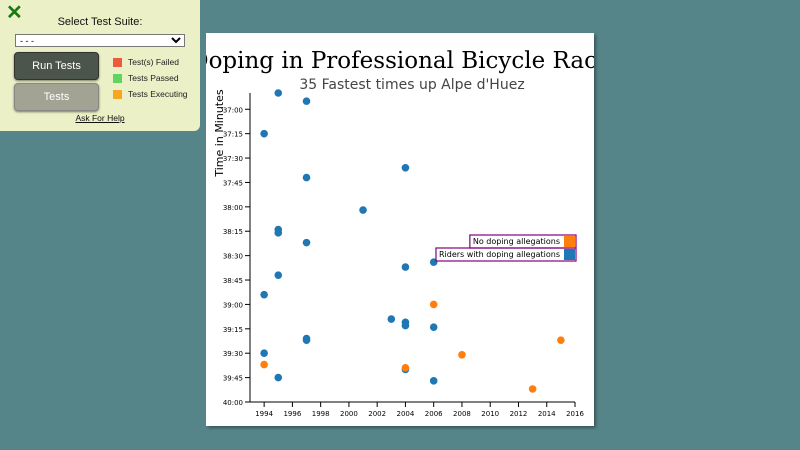  Describe the element at coordinates (56, 97) in the screenshot. I see `tests-button: Tests` at that location.